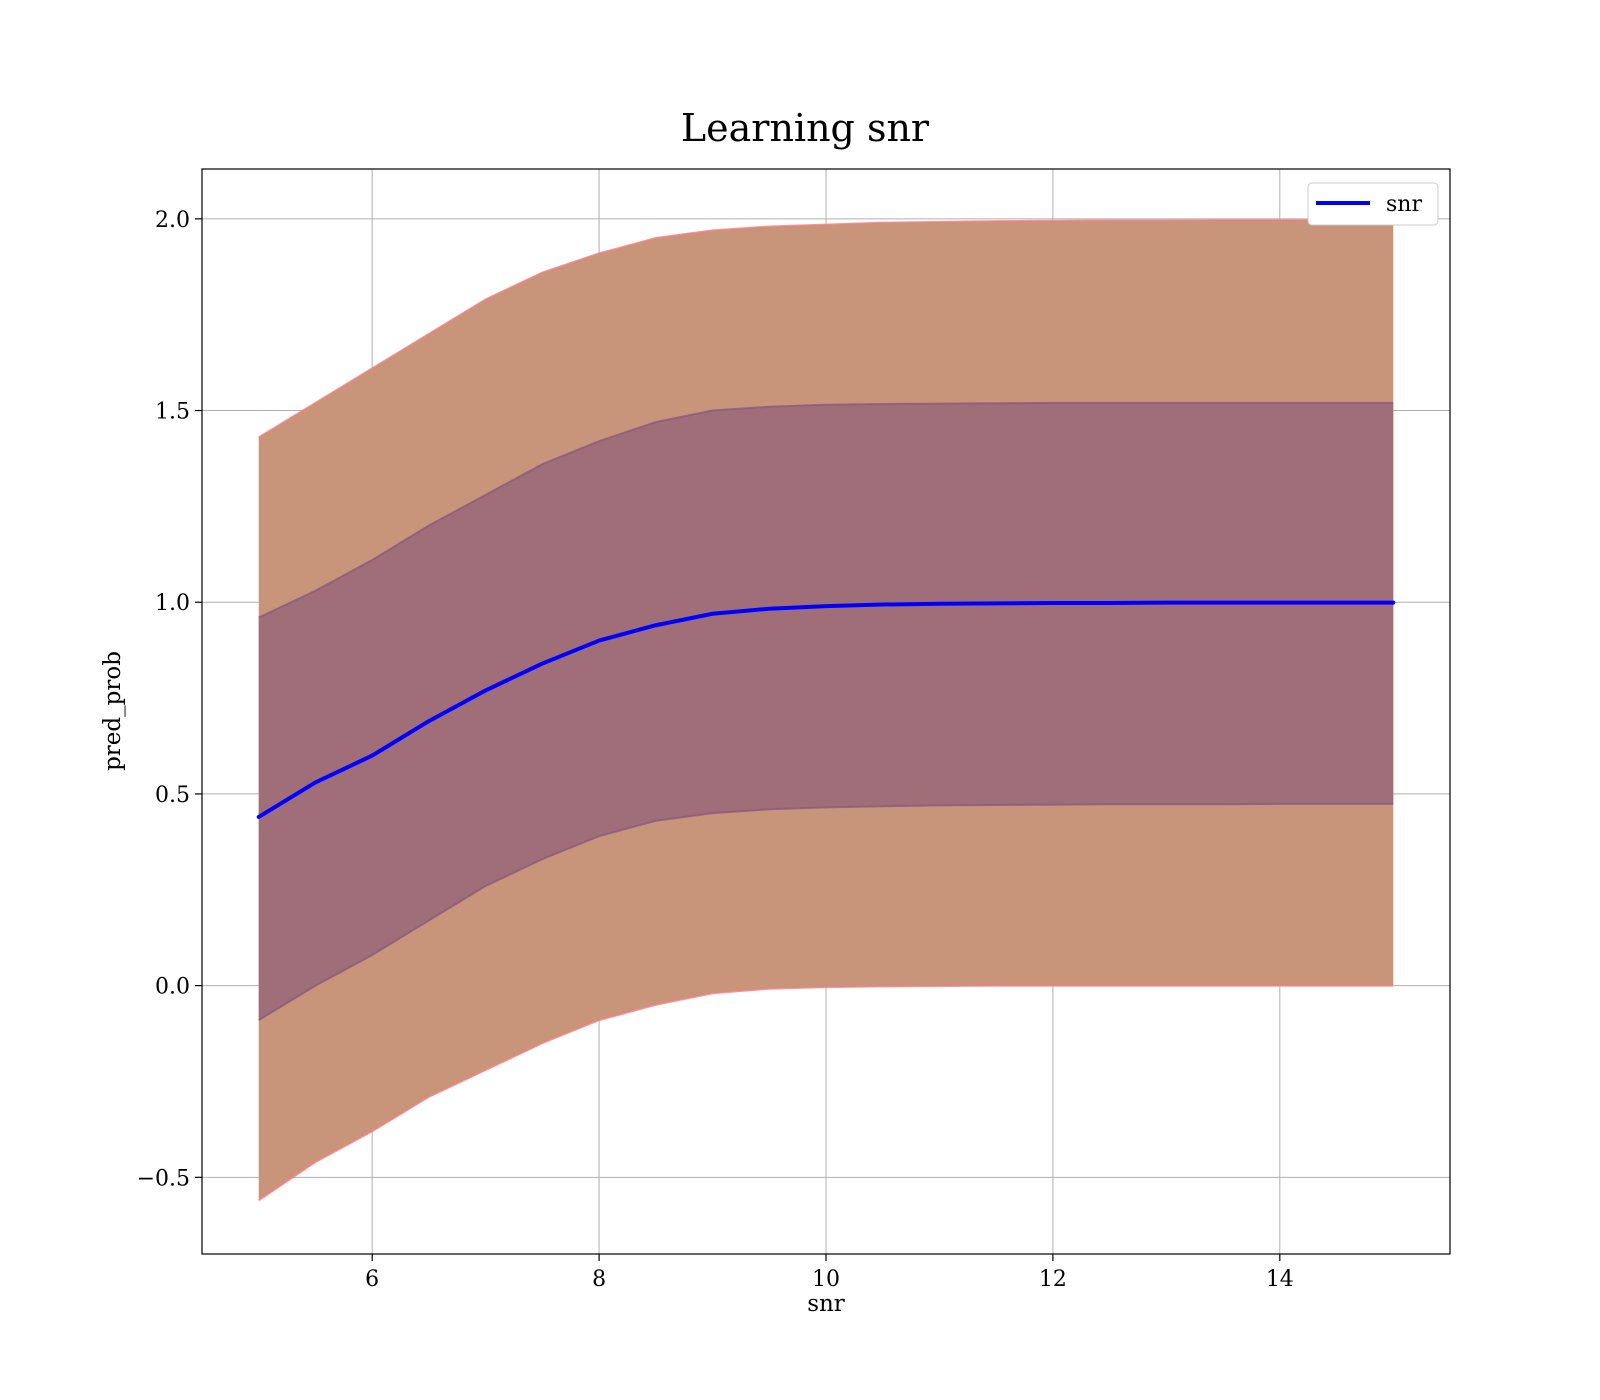 The image size is (1600, 1400). Describe the element at coordinates (826, 328) in the screenshot. I see `band-outer-upper-edge` at that location.